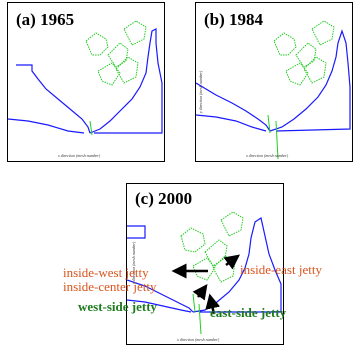 The height and width of the screenshot is (359, 358). Describe the element at coordinates (91, 128) in the screenshot. I see `jetty-1965` at that location.